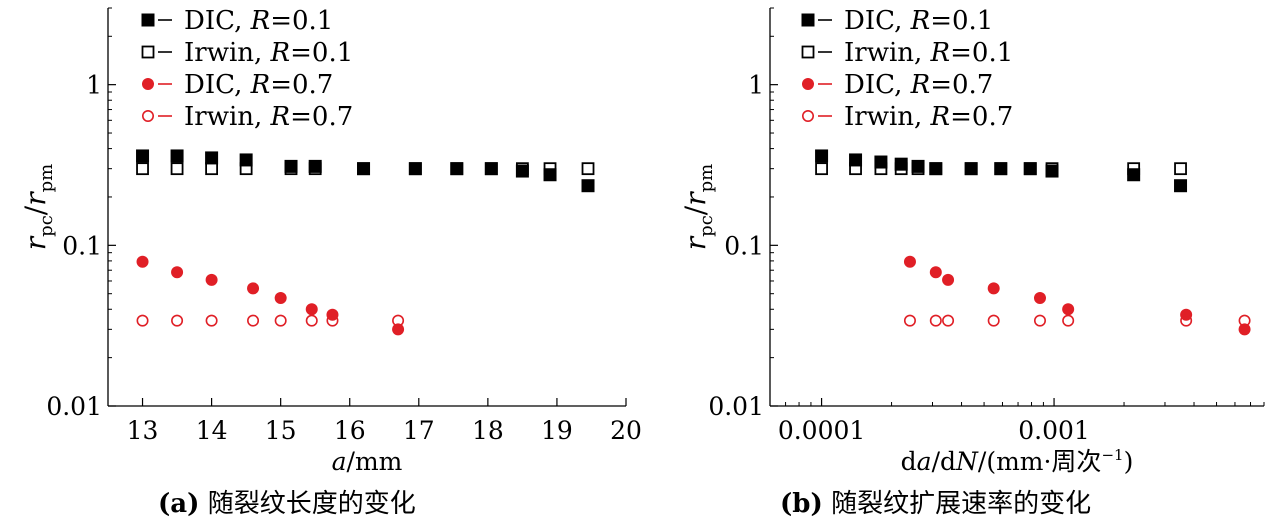  I want to click on x-label-n: N, so click(967, 461).